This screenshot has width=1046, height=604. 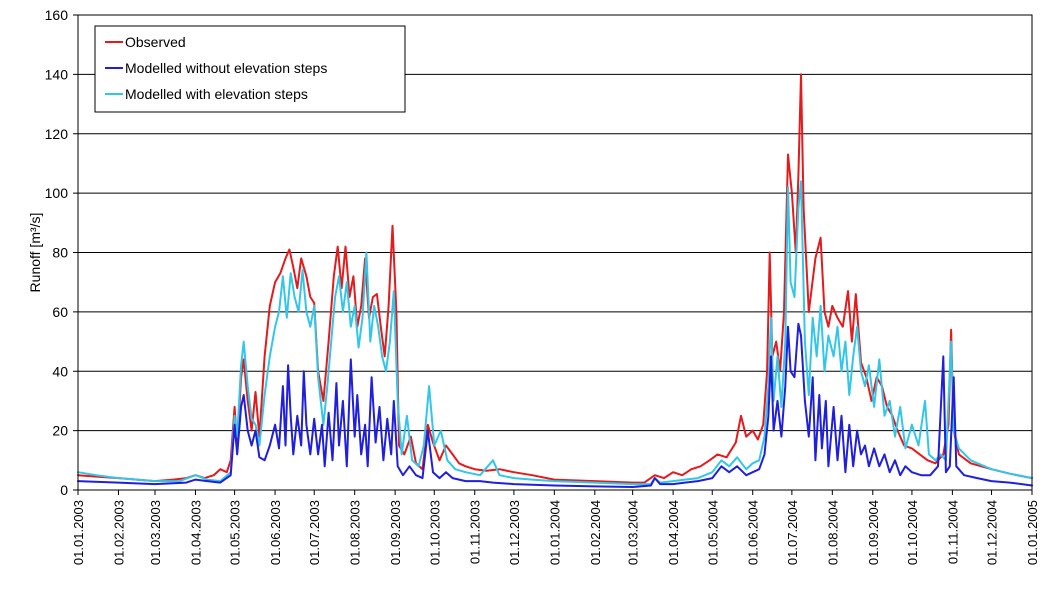 I want to click on x-tick-label: 01.10.2004, so click(x=912, y=532).